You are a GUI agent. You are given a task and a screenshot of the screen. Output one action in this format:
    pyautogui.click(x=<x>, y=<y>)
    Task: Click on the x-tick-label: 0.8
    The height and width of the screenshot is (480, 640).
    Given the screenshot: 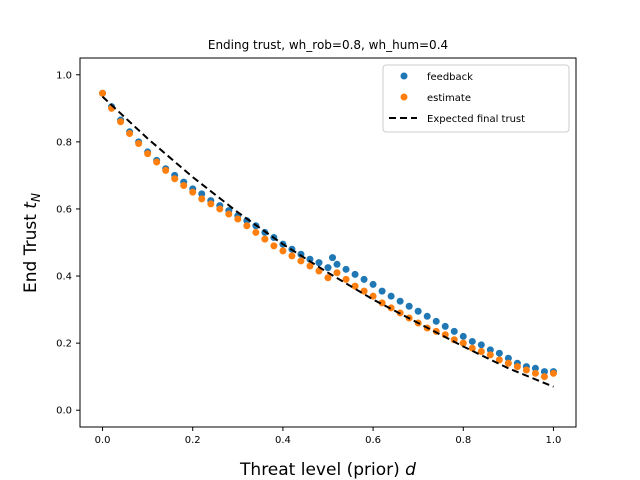 What is the action you would take?
    pyautogui.click(x=463, y=440)
    